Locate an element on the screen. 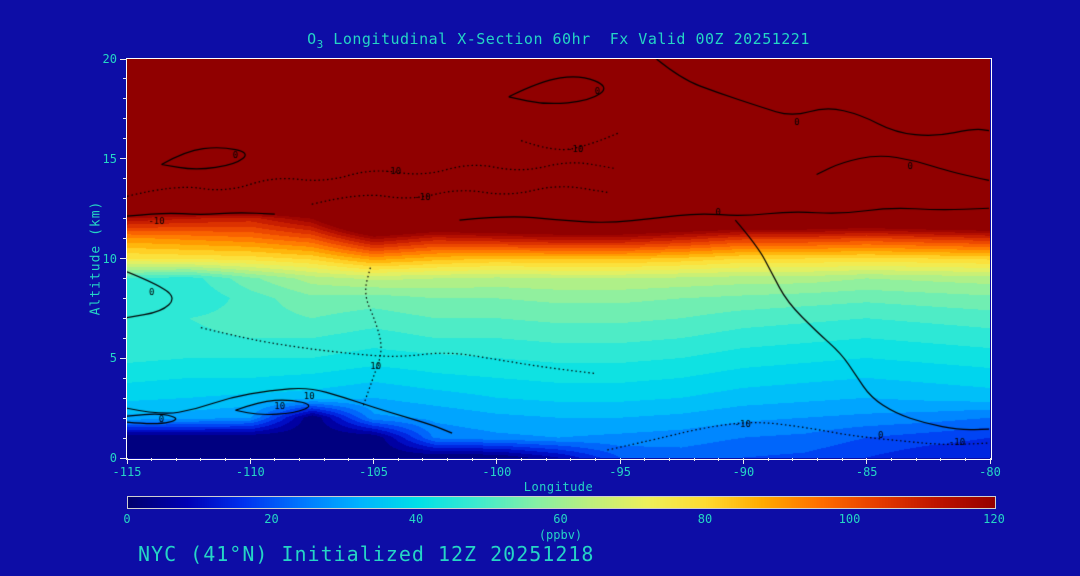 The image size is (1080, 576). x-tick-label: -80 is located at coordinates (990, 472).